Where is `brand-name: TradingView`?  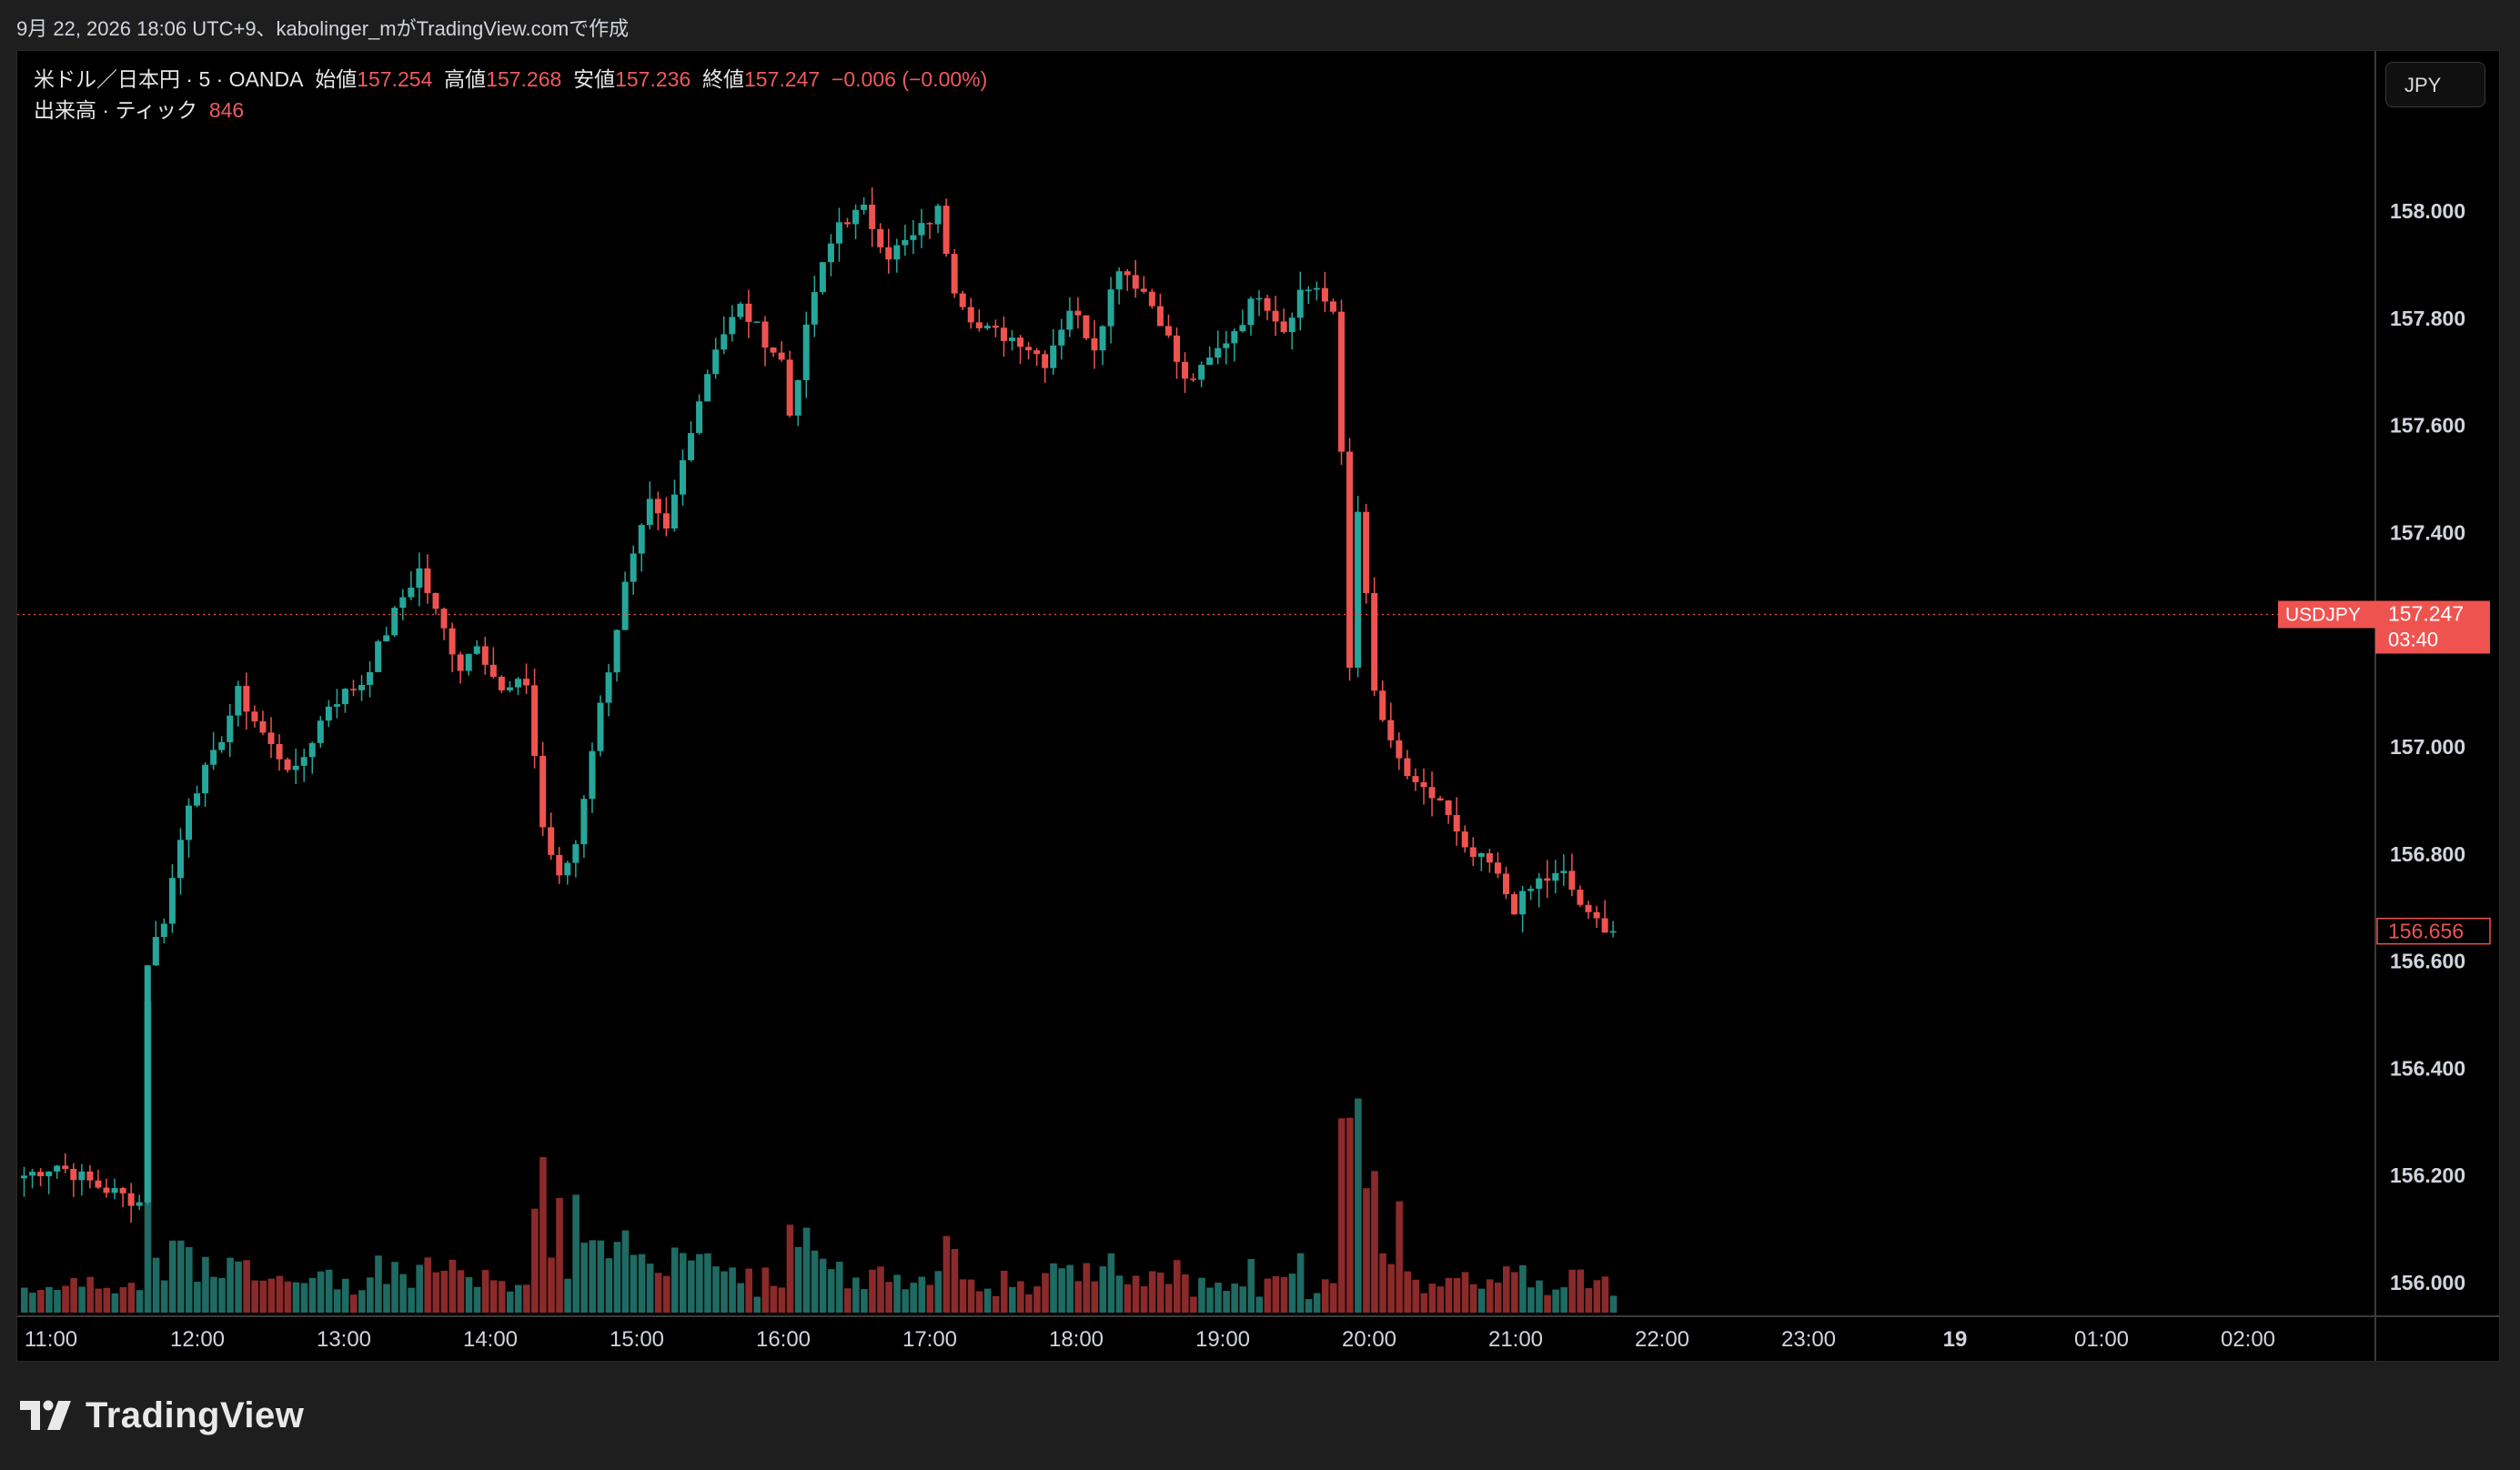 brand-name: TradingView is located at coordinates (196, 1414).